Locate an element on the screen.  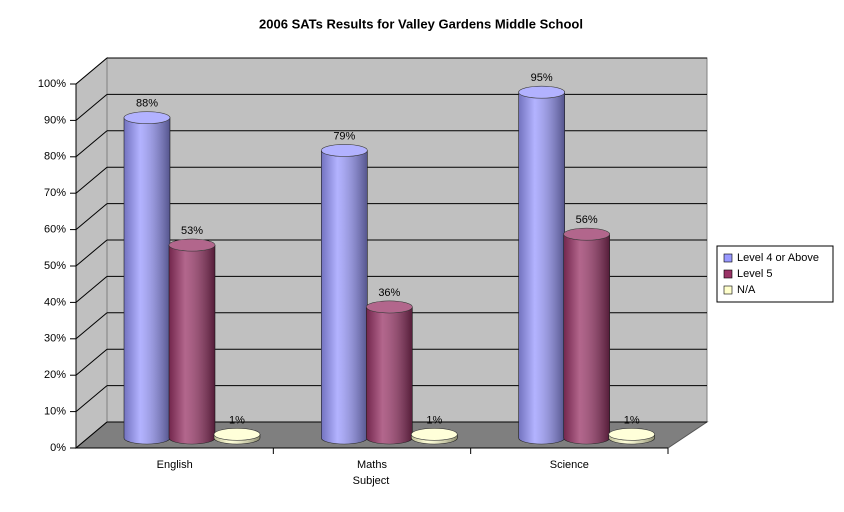
y-tick-label: 0% is located at coordinates (58, 448).